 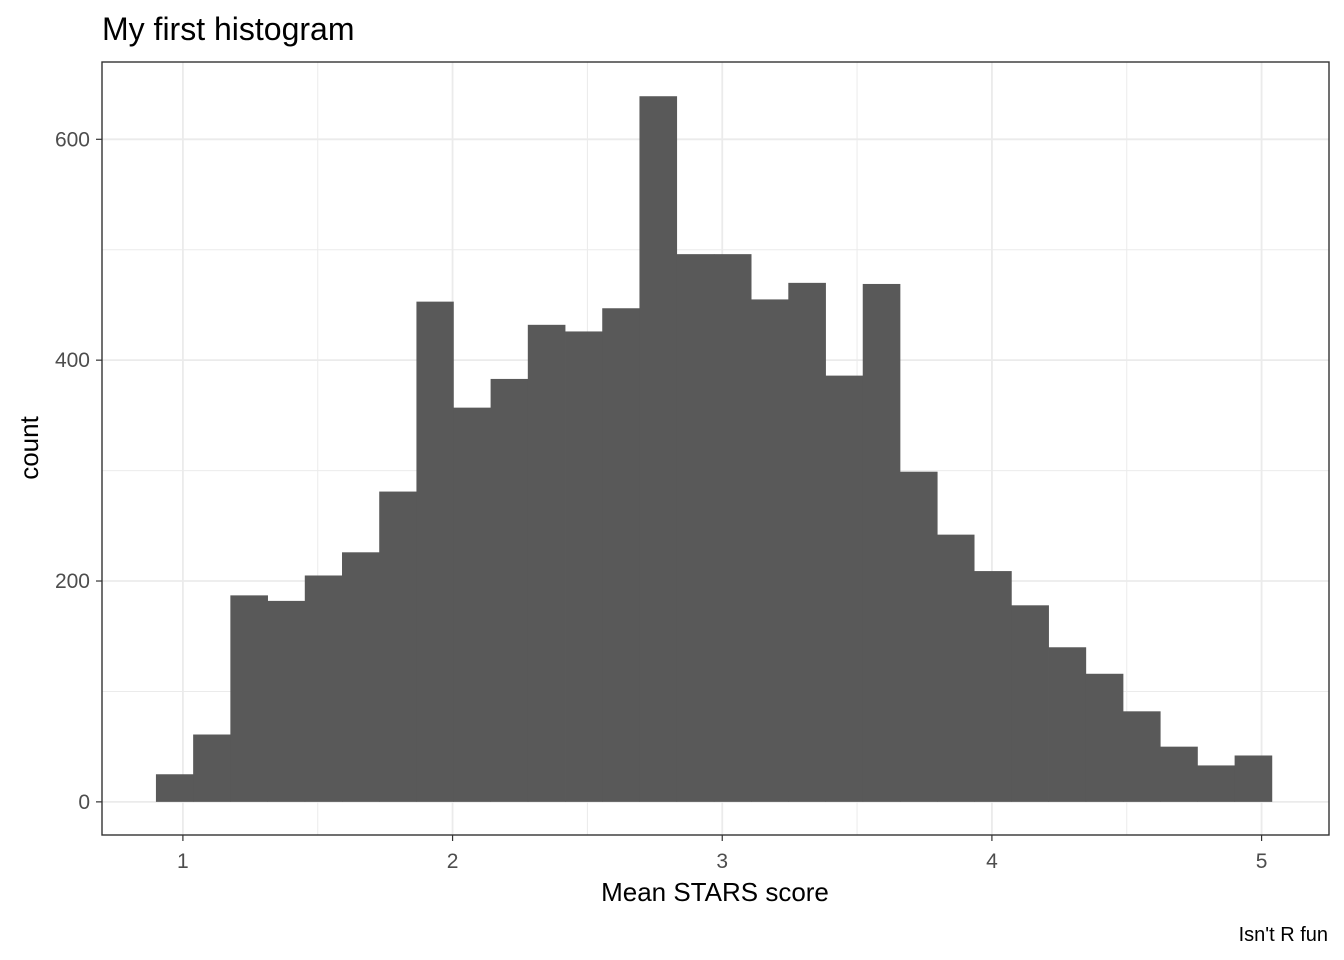 What do you see at coordinates (722, 861) in the screenshot?
I see `x-tick-label: 3` at bounding box center [722, 861].